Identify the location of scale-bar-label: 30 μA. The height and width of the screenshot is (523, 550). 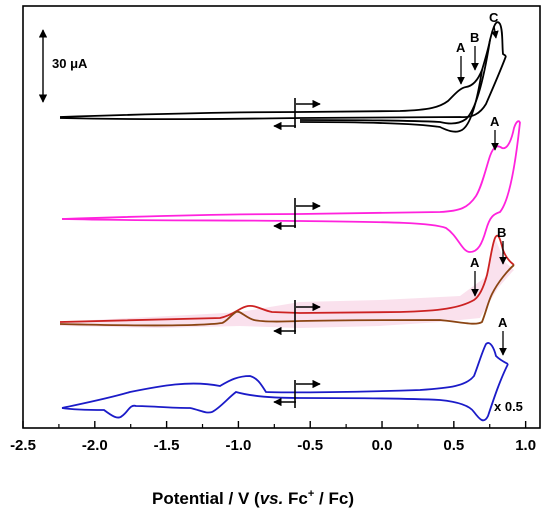
(70, 63).